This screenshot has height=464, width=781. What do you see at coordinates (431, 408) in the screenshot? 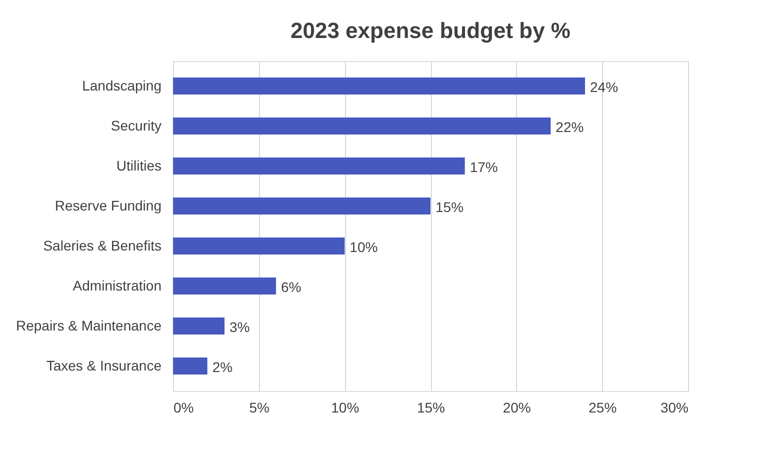
I see `x-tick-label: 15%` at bounding box center [431, 408].